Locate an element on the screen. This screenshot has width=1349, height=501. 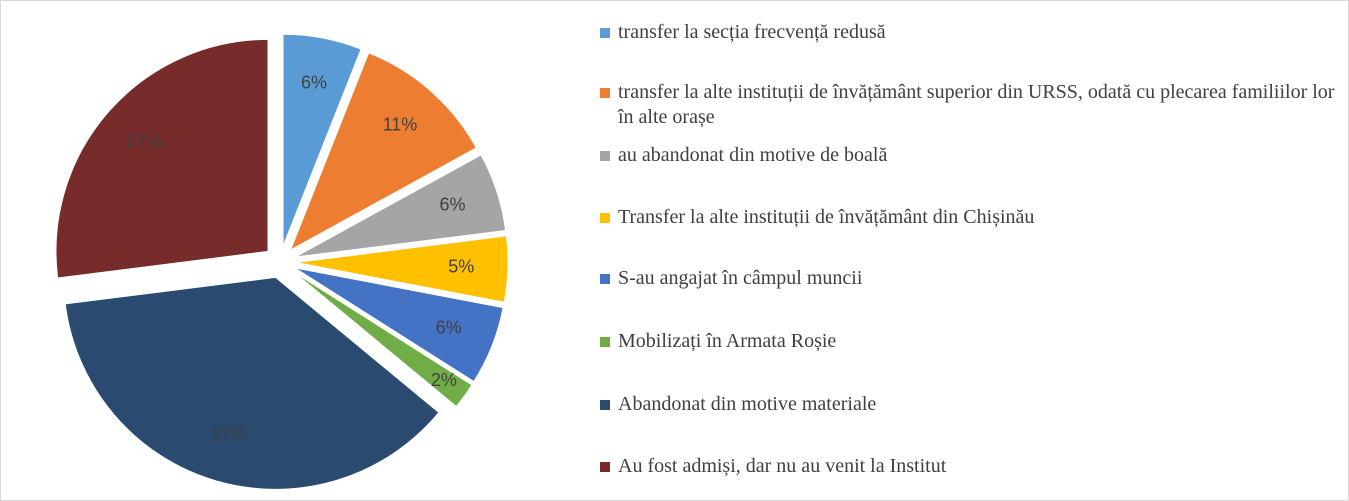
legend-item: au abandonat din motive de boală is located at coordinates (971, 155).